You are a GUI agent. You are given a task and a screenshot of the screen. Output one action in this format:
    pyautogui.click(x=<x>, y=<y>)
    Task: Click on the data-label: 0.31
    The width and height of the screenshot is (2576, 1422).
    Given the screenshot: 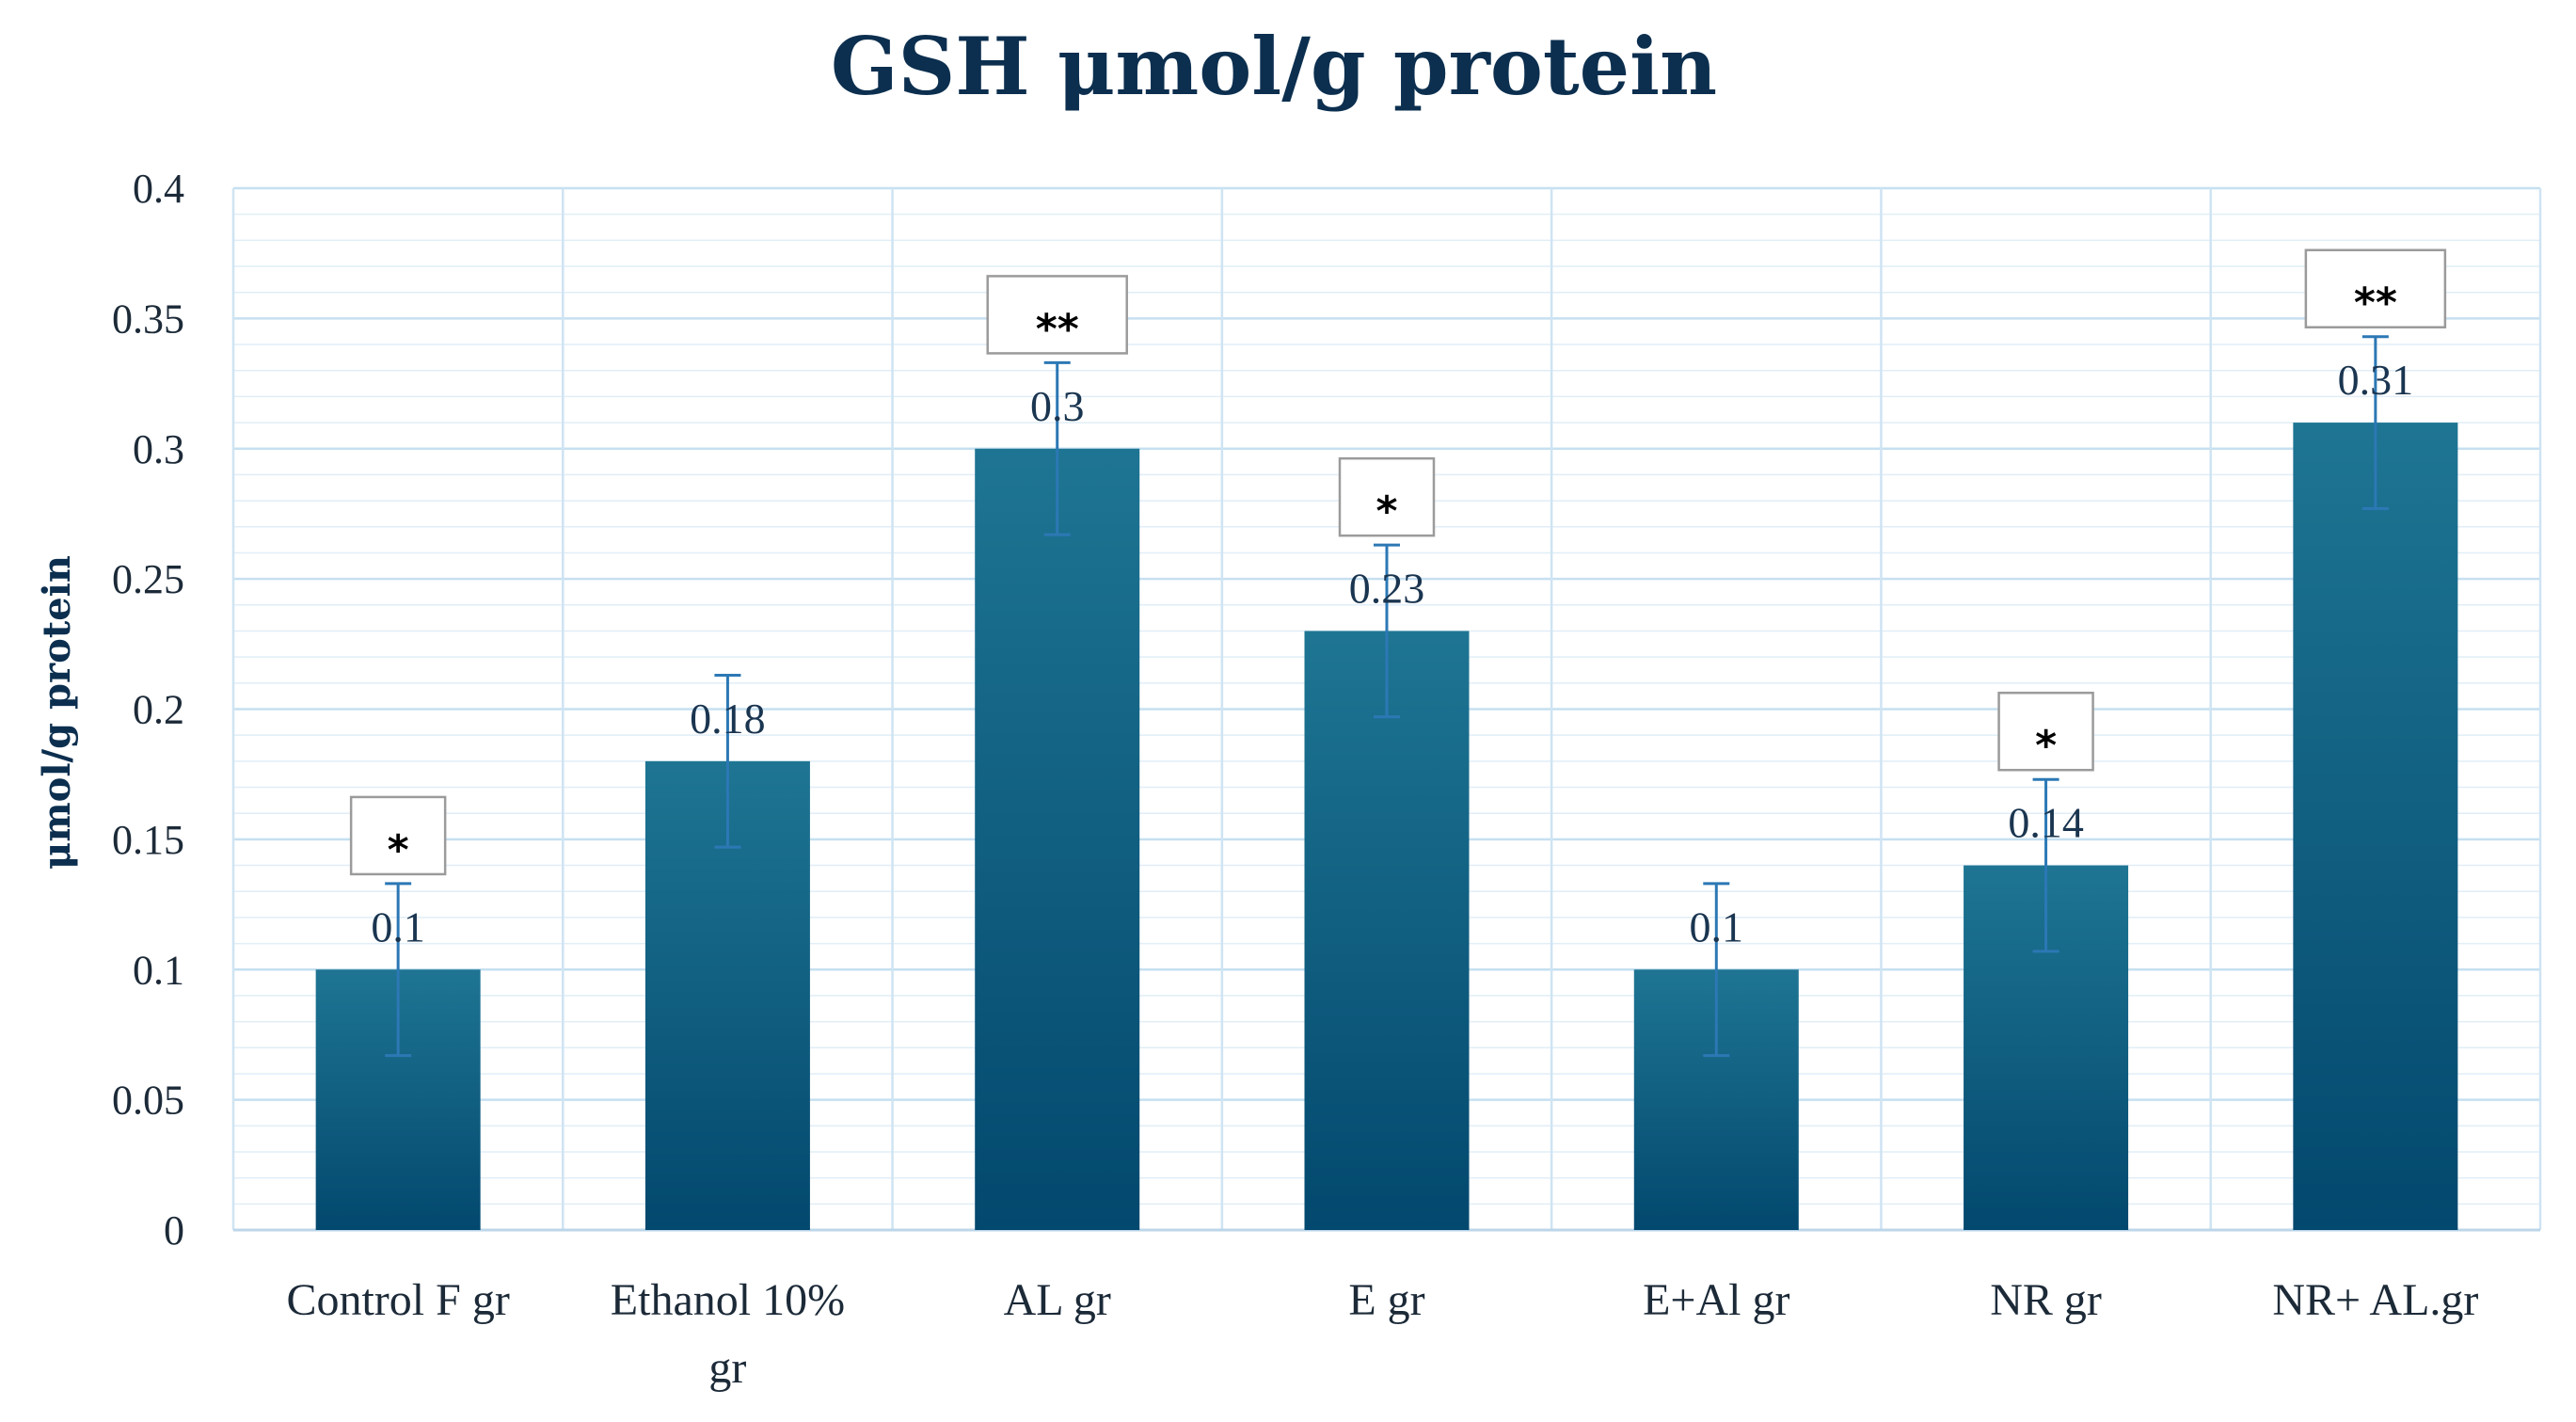 What is the action you would take?
    pyautogui.click(x=2376, y=380)
    